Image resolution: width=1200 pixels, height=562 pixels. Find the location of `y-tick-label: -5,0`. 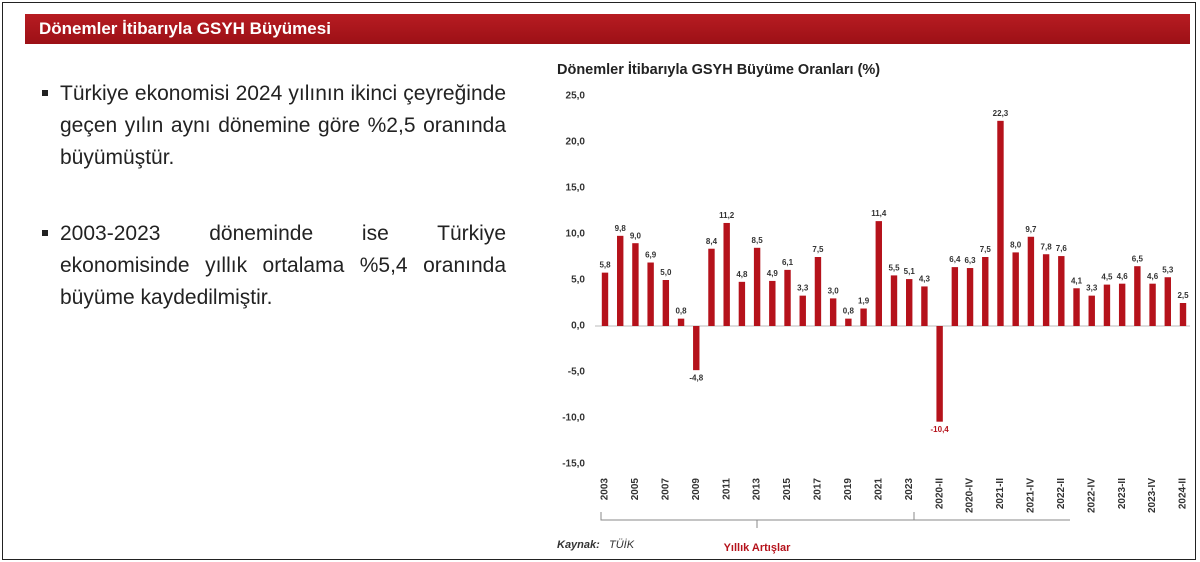

y-tick-label: -5,0 is located at coordinates (577, 372).